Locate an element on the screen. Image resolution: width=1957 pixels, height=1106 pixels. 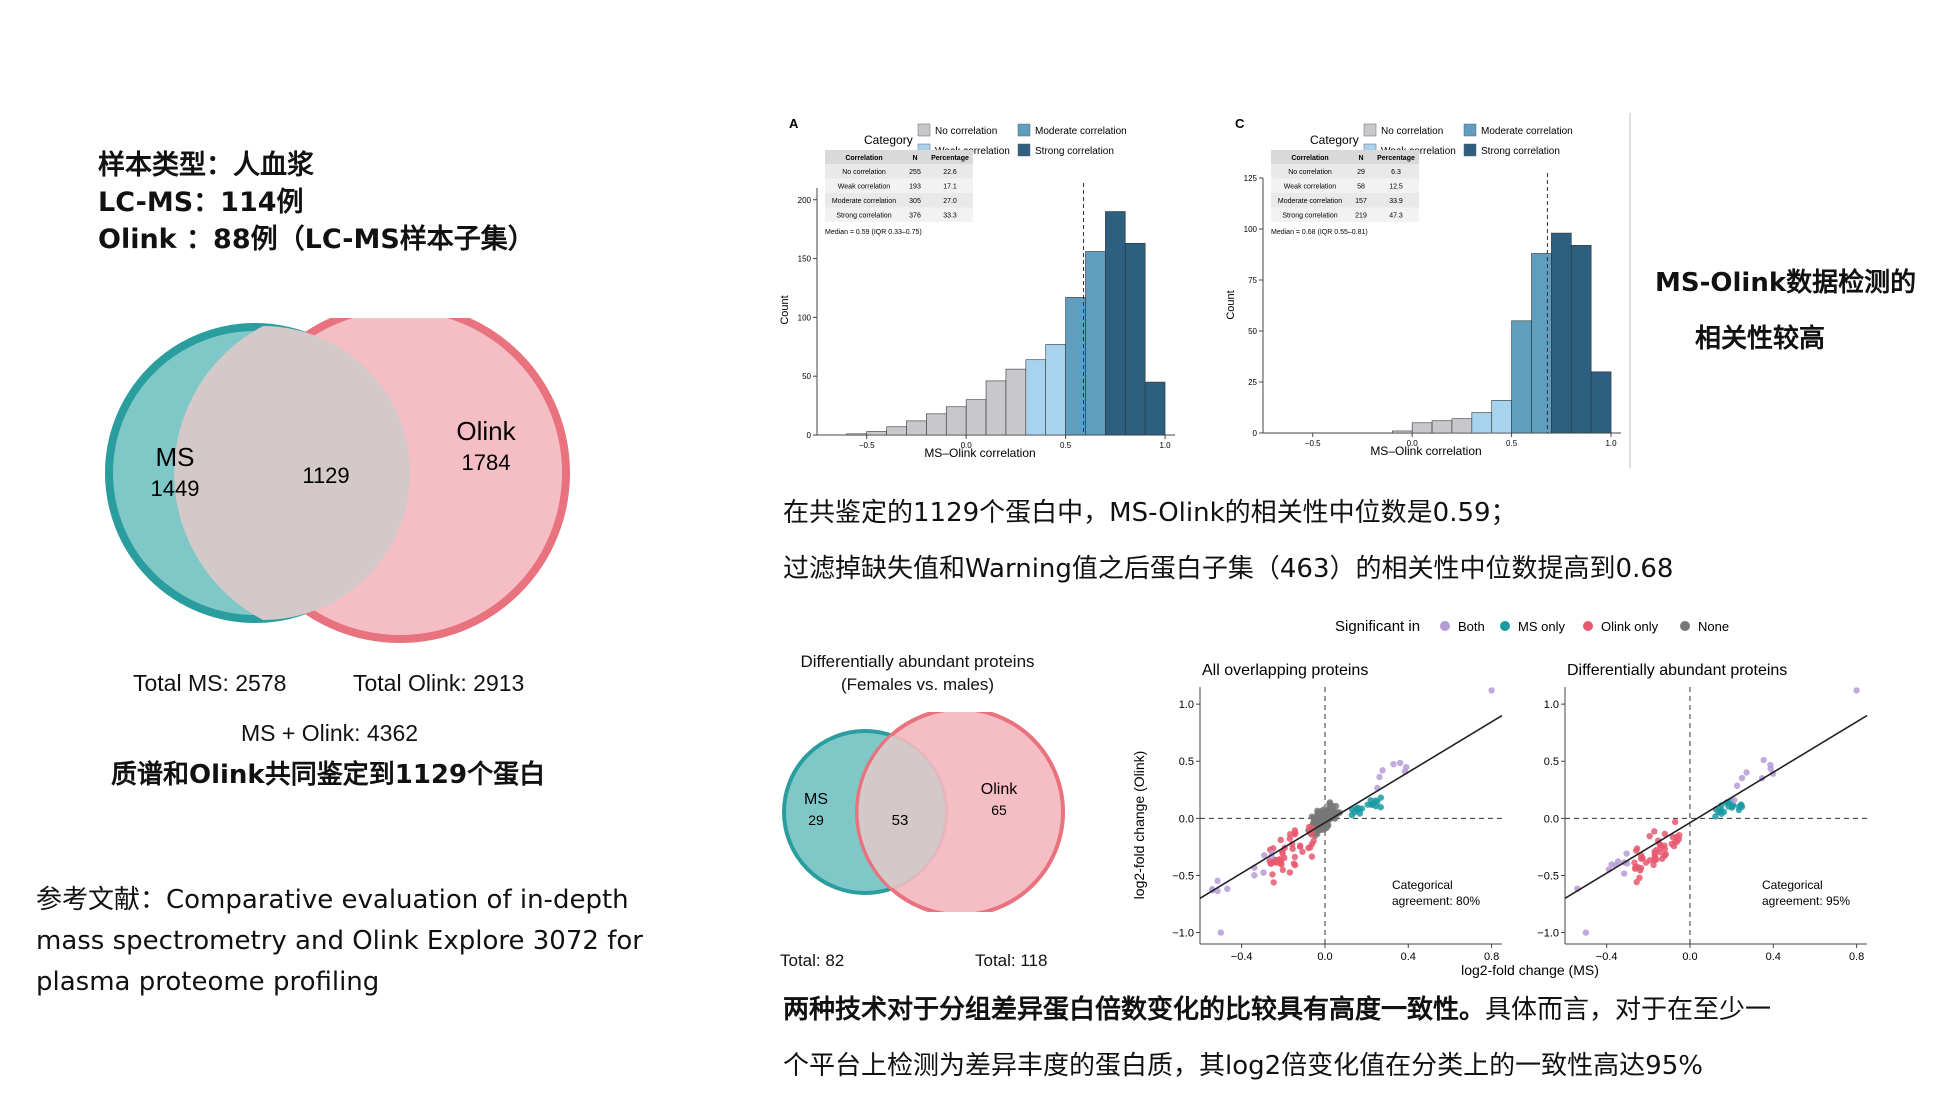
caption-line-2: 过滤掉缺失值和Warning值之后蛋白子集（463）的相关性中位数提高到0.68 is located at coordinates (1228, 569).